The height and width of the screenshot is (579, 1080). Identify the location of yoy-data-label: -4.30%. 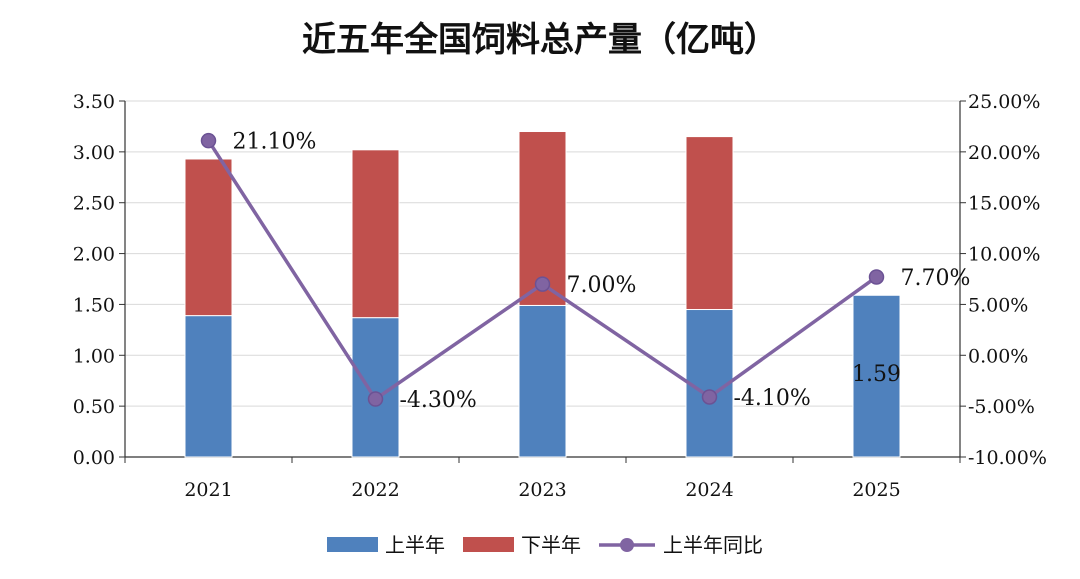
(438, 400).